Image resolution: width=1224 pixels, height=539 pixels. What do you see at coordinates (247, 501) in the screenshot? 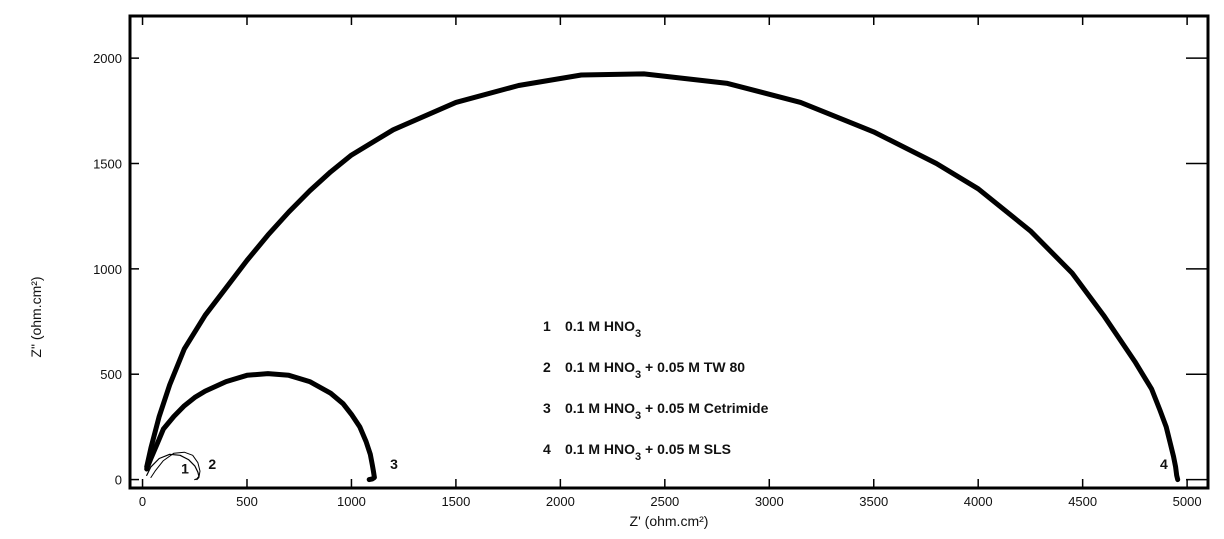
I see `x-tick-label: 500` at bounding box center [247, 501].